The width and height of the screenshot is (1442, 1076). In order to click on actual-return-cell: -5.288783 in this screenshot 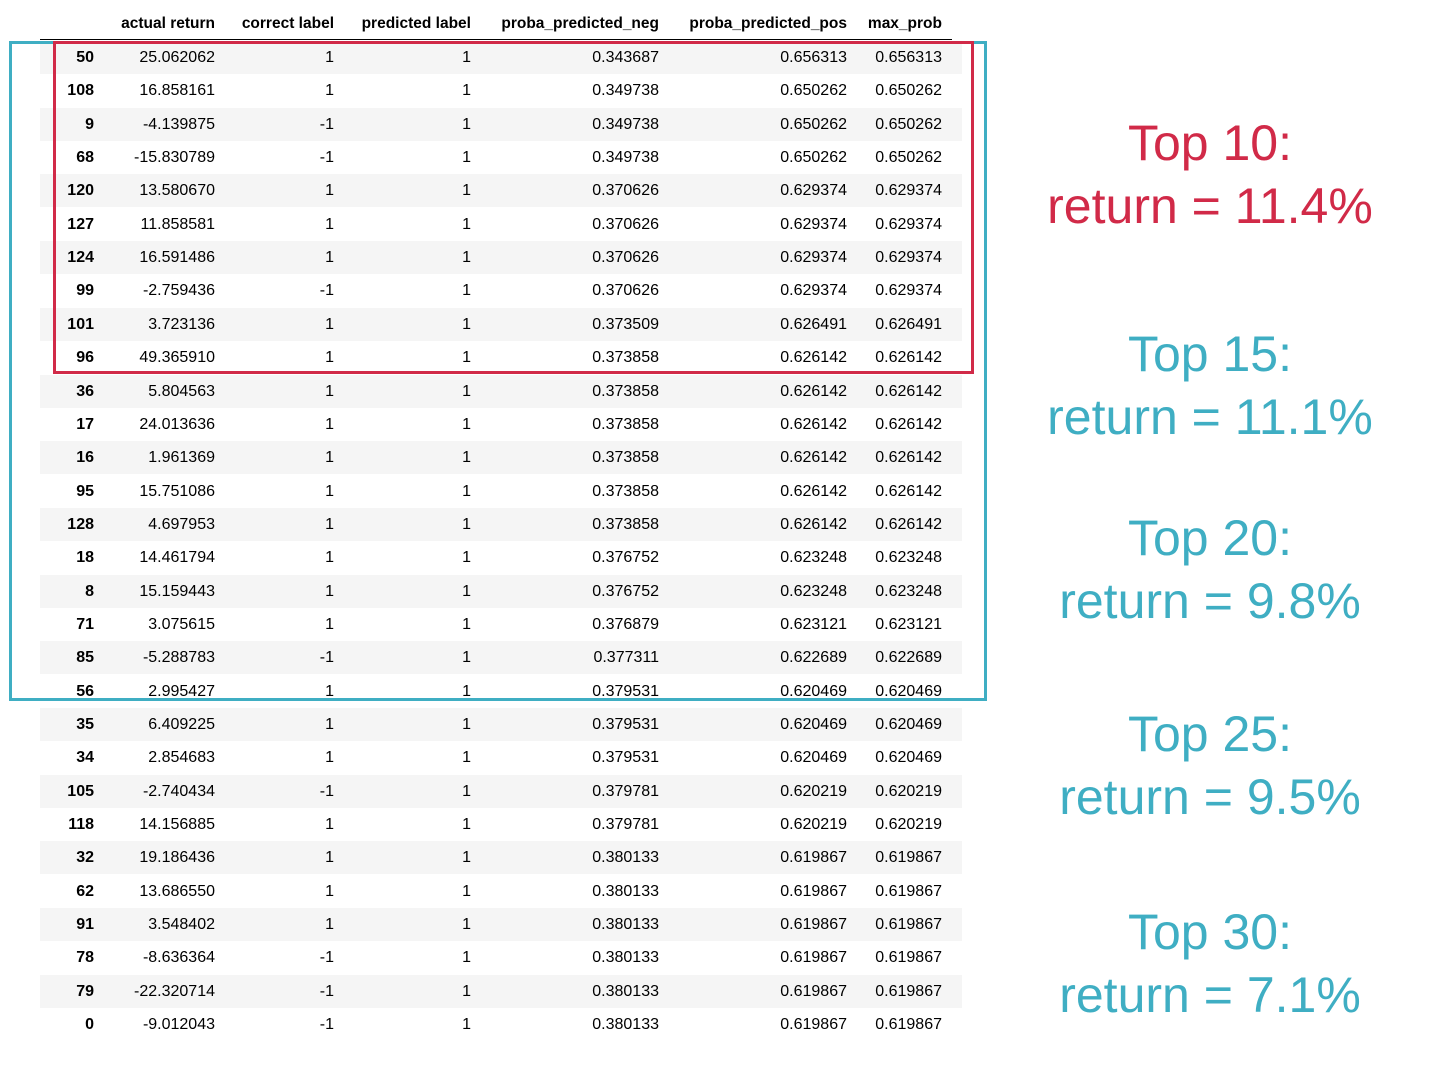, I will do `click(178, 658)`.